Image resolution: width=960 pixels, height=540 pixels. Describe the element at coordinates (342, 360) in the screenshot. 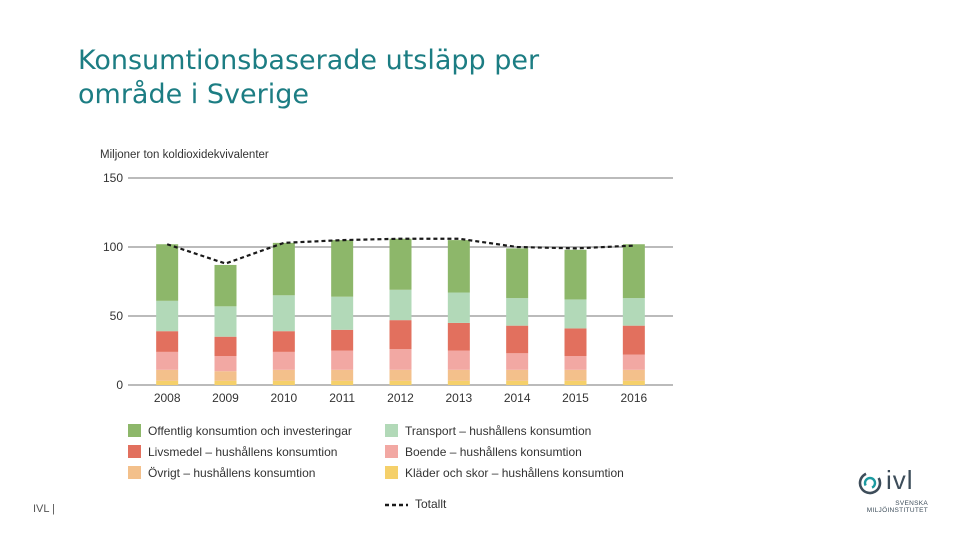

I see `bar-boende-2011` at that location.